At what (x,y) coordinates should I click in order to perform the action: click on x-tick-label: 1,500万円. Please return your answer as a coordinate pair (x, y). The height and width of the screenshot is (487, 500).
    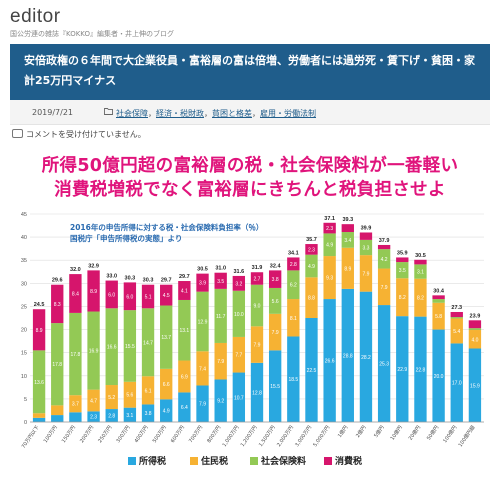
    Looking at the image, I should click on (267, 436).